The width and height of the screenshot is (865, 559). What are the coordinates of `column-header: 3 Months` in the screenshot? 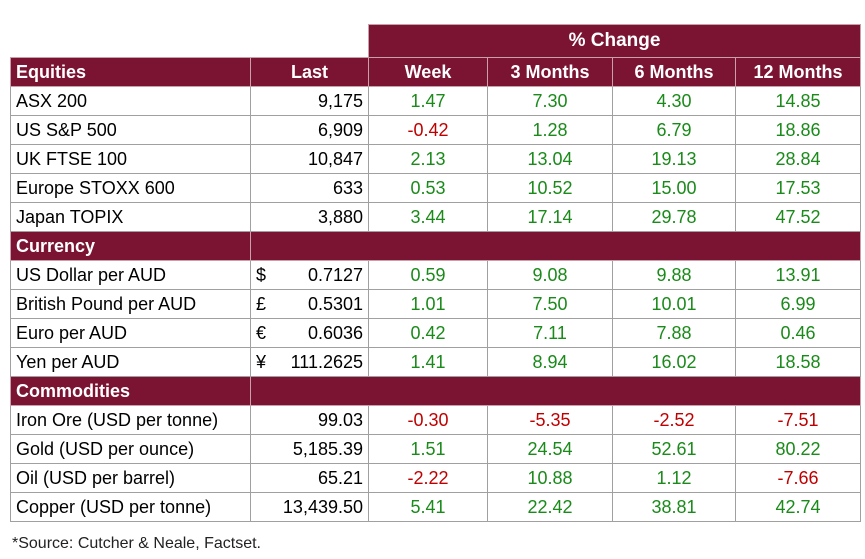 It's located at (550, 72).